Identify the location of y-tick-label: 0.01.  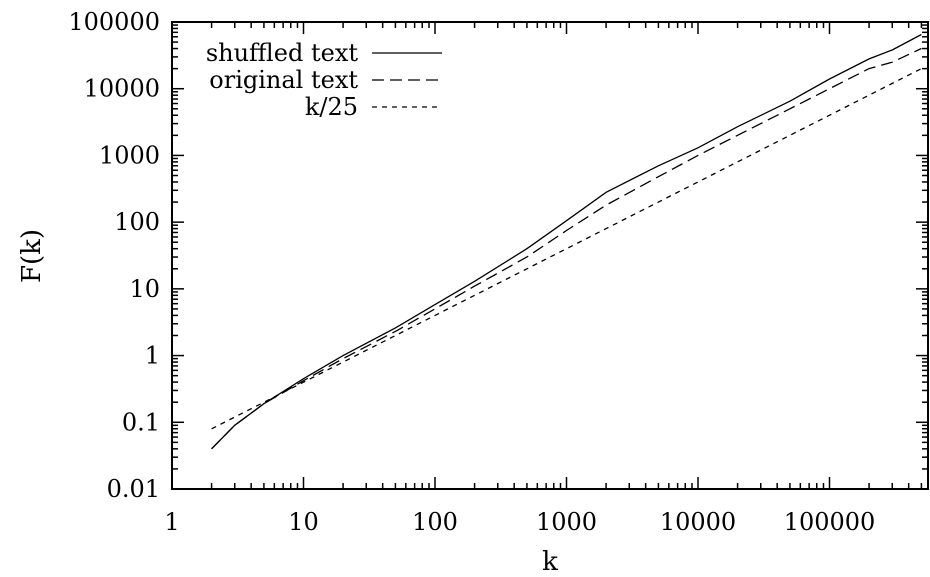
(133, 489).